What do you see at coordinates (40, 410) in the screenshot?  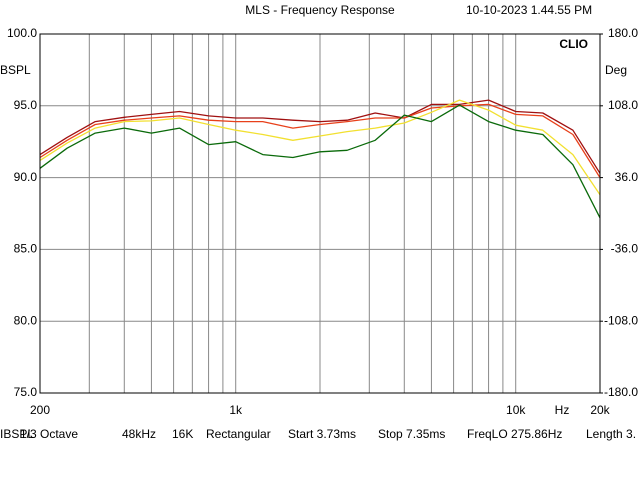 I see `x-tick-label: 200` at bounding box center [40, 410].